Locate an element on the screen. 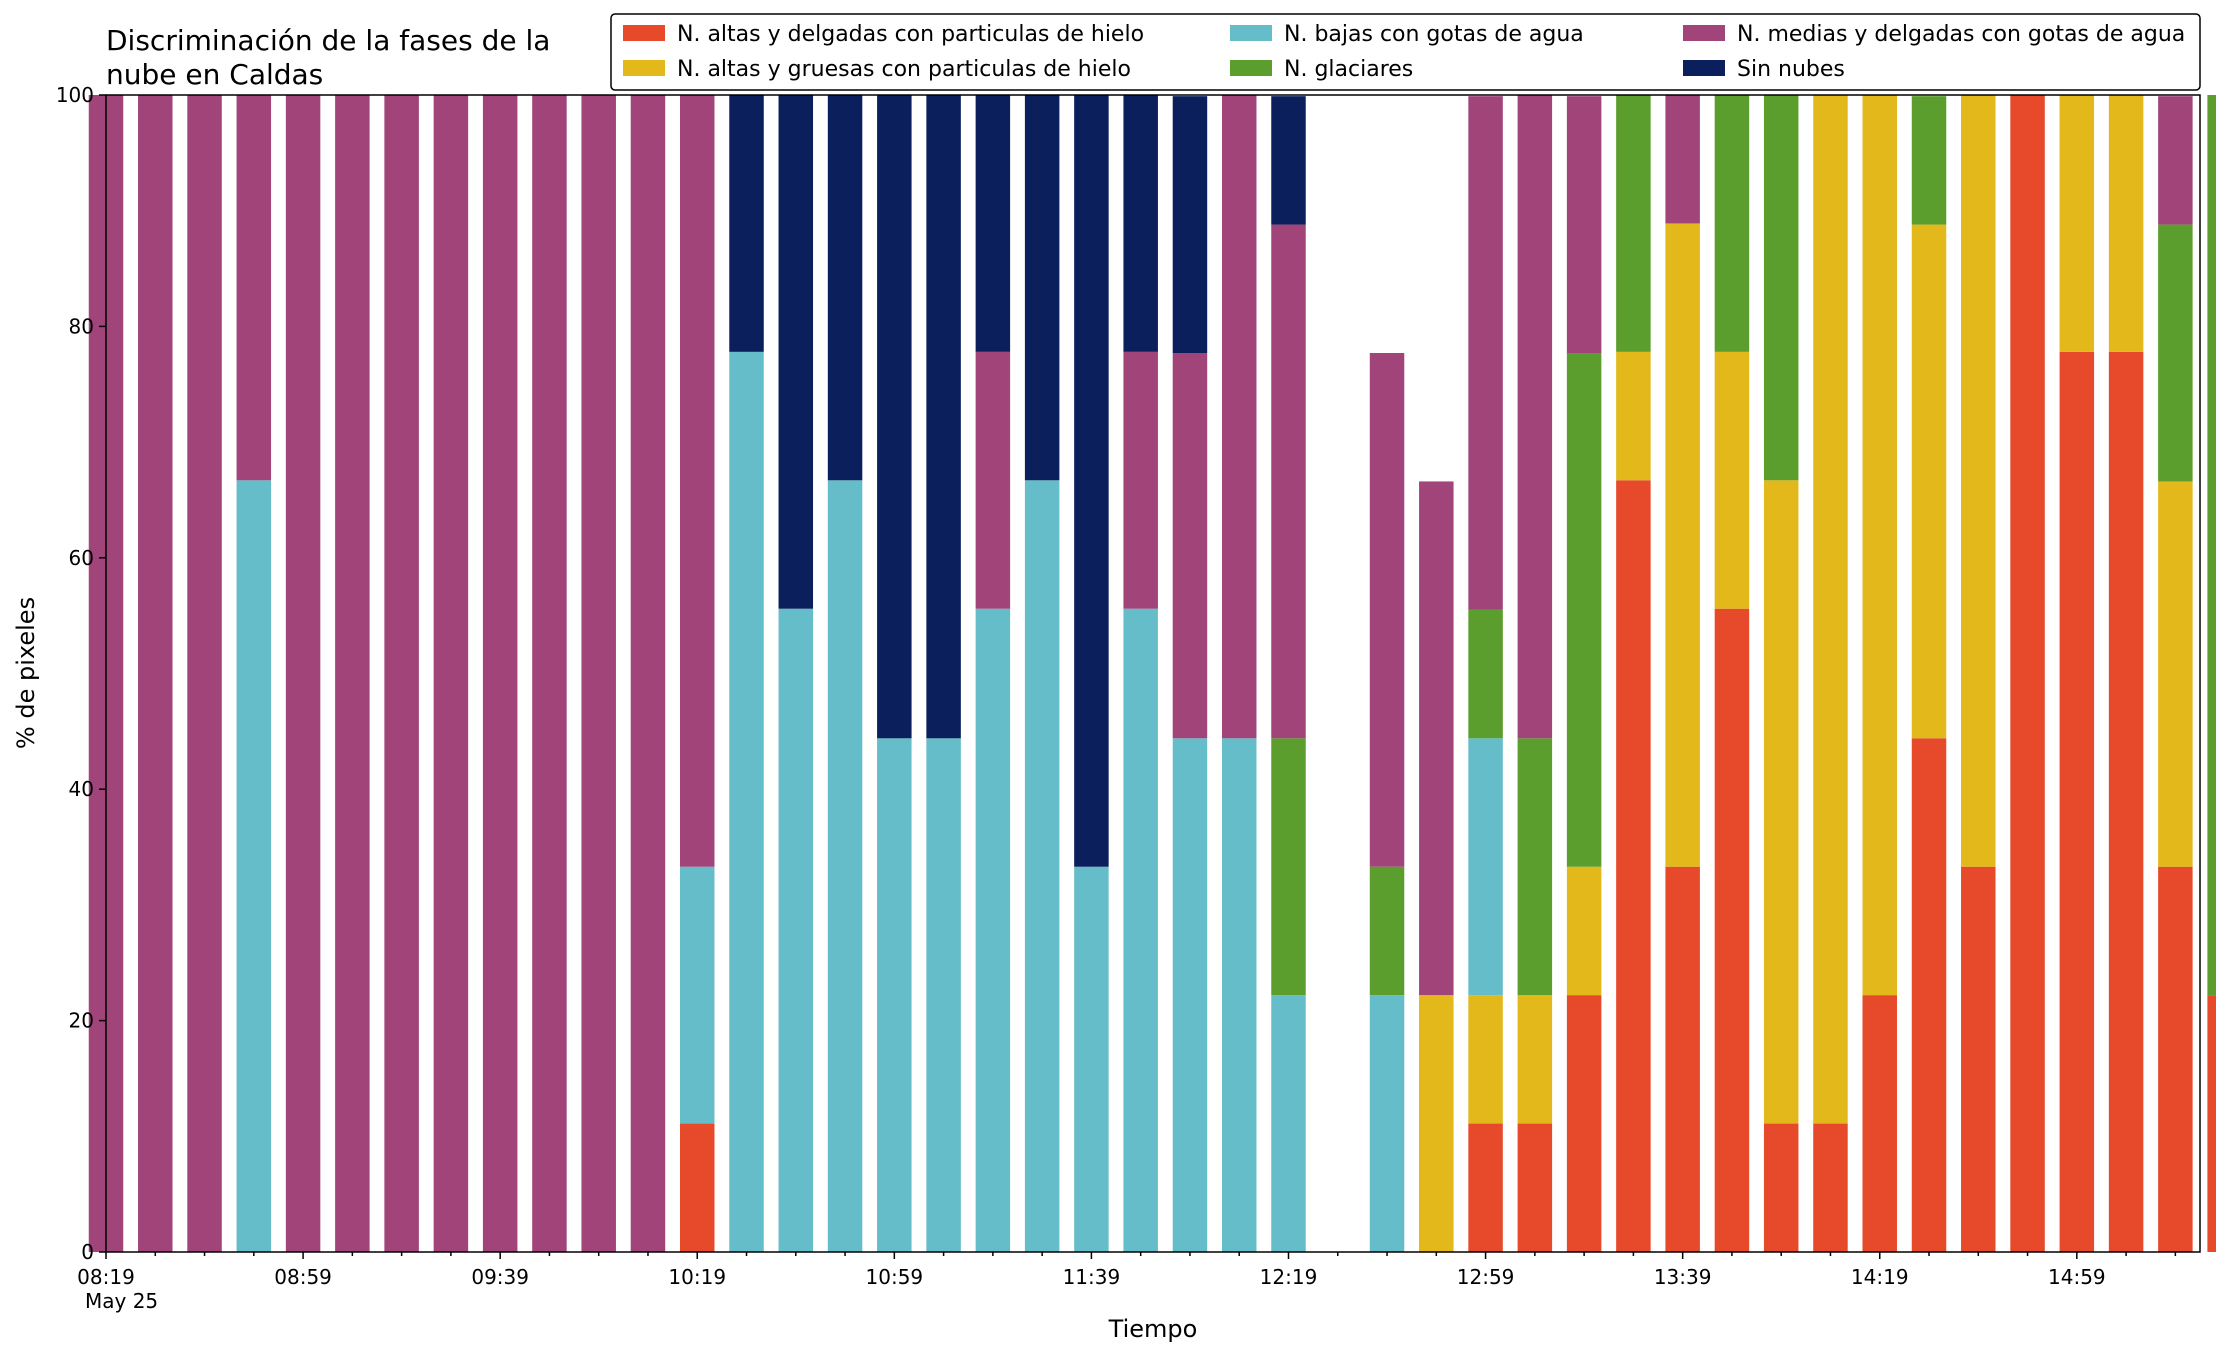 The image size is (2216, 1355). bar-segment-s3-b24 is located at coordinates (1288, 867).